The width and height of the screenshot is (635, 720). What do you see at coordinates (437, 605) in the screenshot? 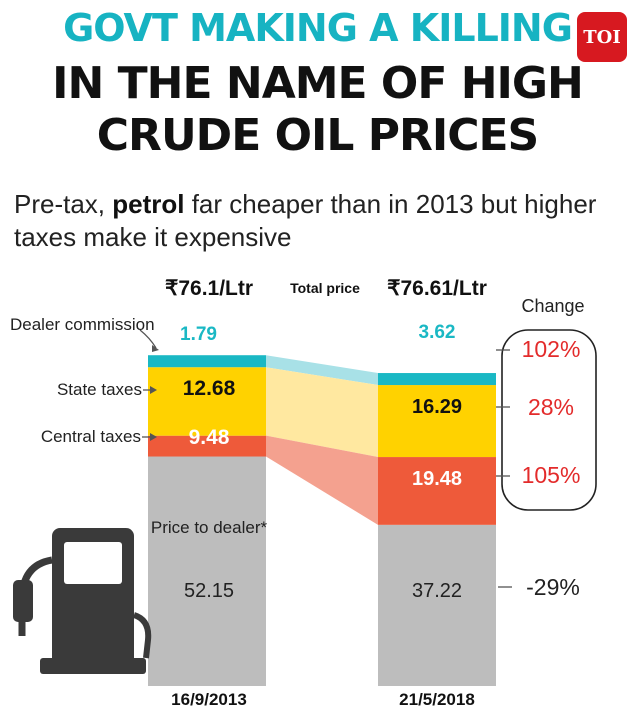
I see `bar-2018-price-to-dealer` at bounding box center [437, 605].